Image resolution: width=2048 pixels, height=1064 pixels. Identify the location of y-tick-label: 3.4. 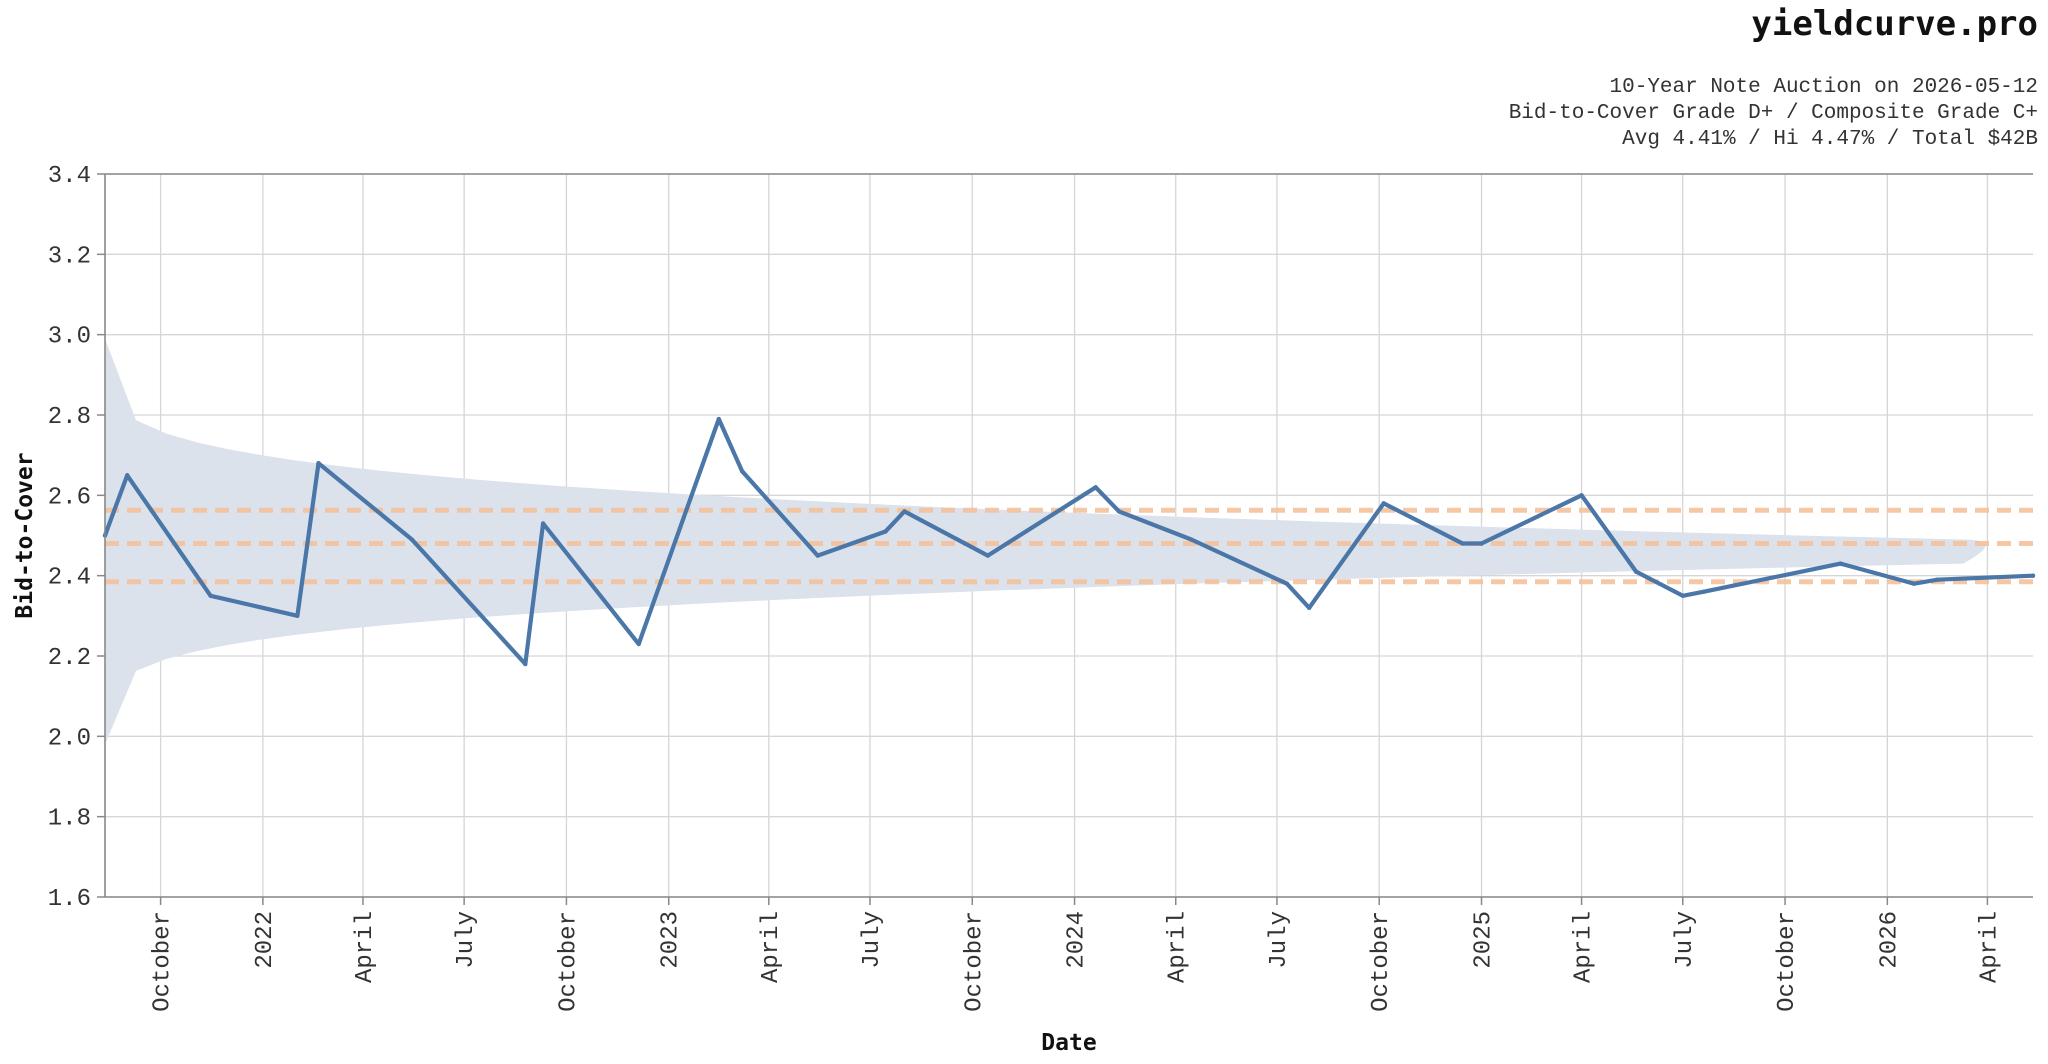
(69, 176).